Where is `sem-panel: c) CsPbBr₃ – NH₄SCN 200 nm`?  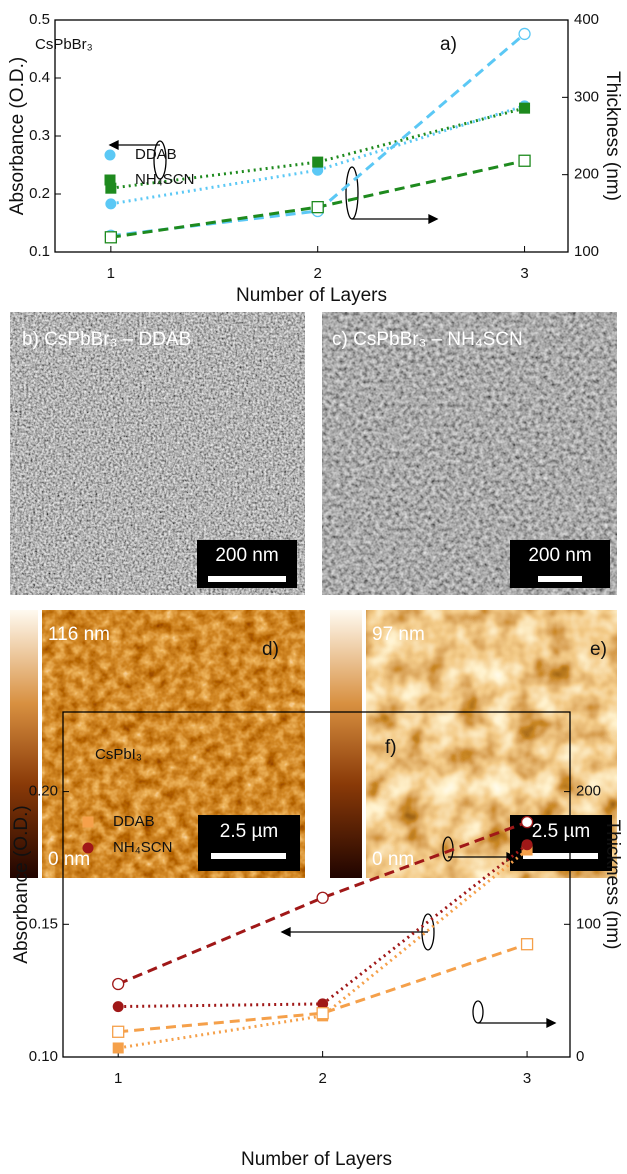 sem-panel: c) CsPbBr₃ – NH₄SCN 200 nm is located at coordinates (469, 453).